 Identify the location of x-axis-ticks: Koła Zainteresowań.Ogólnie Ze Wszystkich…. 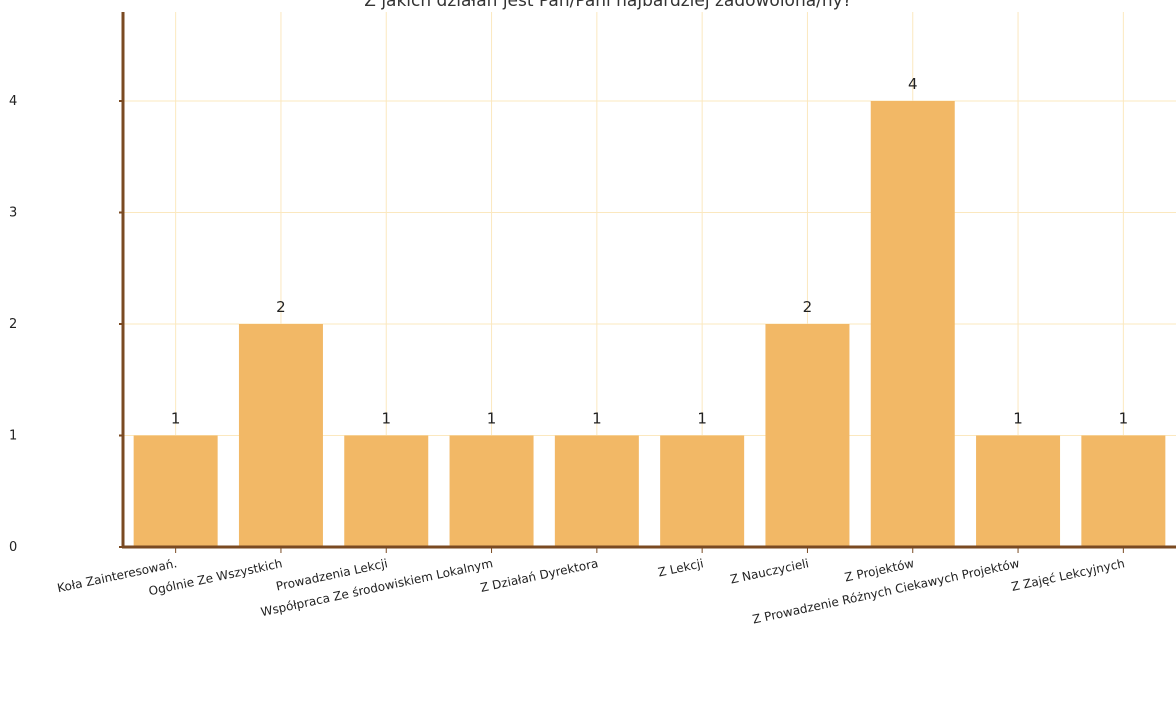
(591, 587).